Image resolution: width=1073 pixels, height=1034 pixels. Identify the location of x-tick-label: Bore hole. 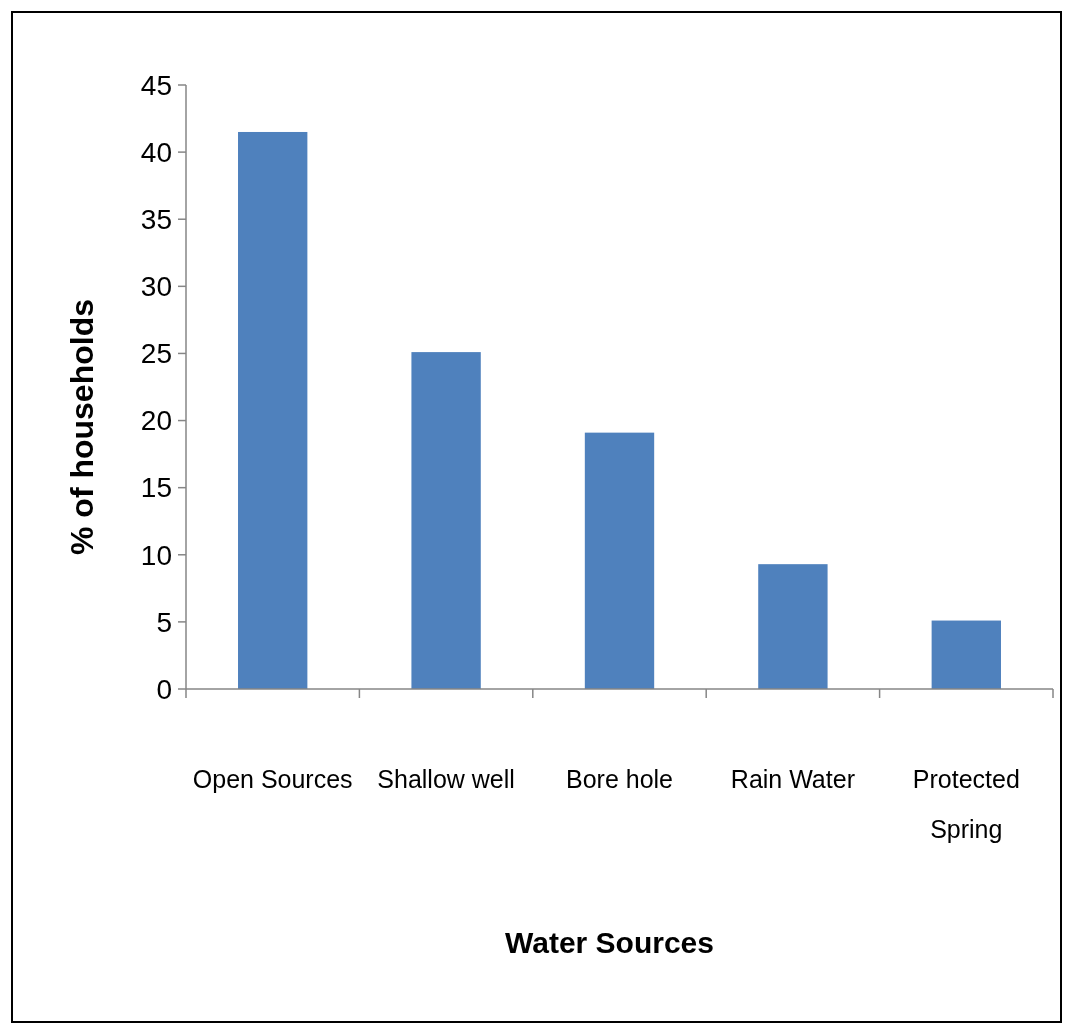
(619, 779).